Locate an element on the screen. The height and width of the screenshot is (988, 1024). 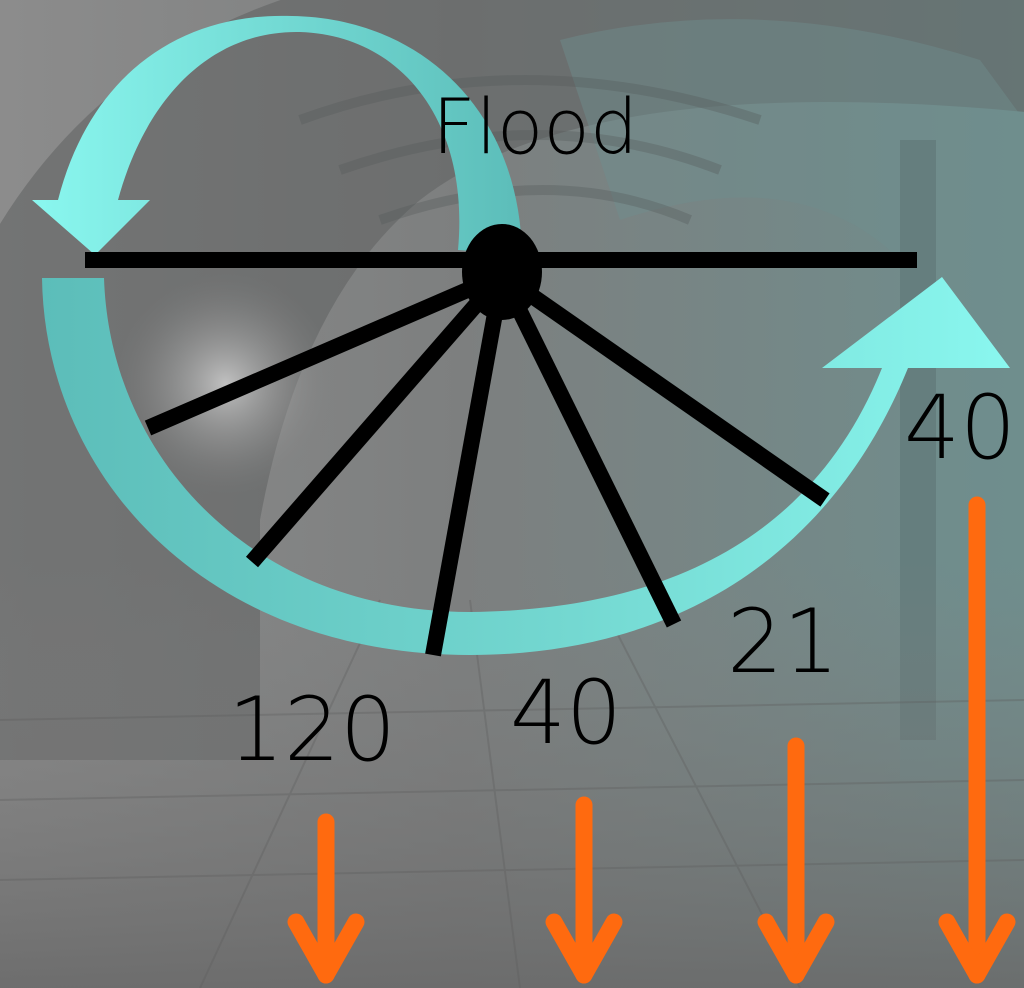
hub is located at coordinates (502, 272).